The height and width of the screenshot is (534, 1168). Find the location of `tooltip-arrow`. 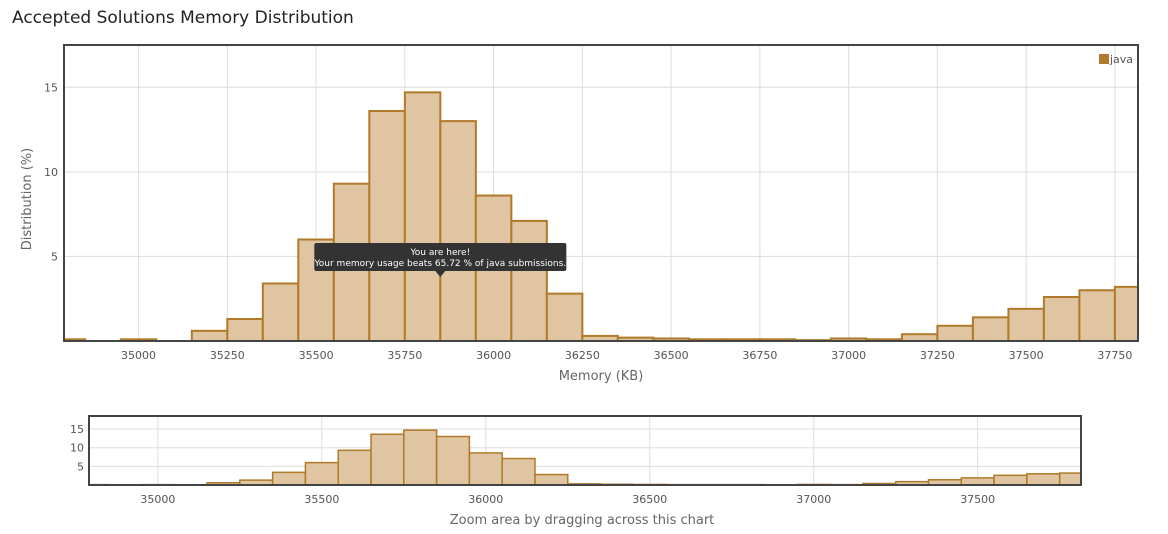

tooltip-arrow is located at coordinates (440, 274).